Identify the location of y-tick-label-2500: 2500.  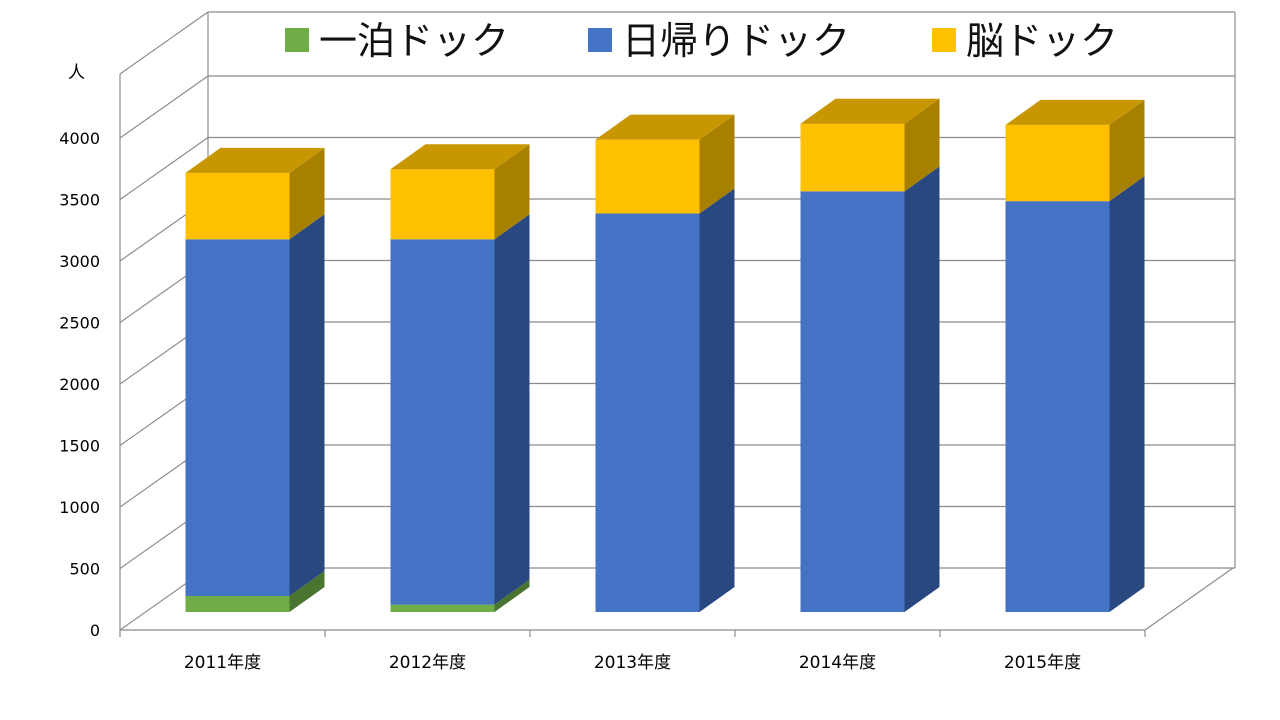
(79, 323).